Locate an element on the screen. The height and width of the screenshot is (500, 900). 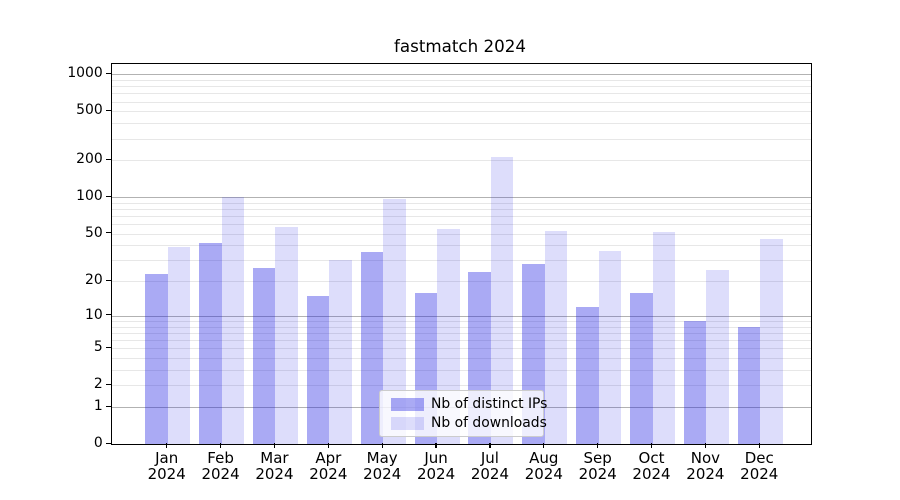
legend-entry-distinct-ips: Nb of distinct IPs is located at coordinates (468, 404).